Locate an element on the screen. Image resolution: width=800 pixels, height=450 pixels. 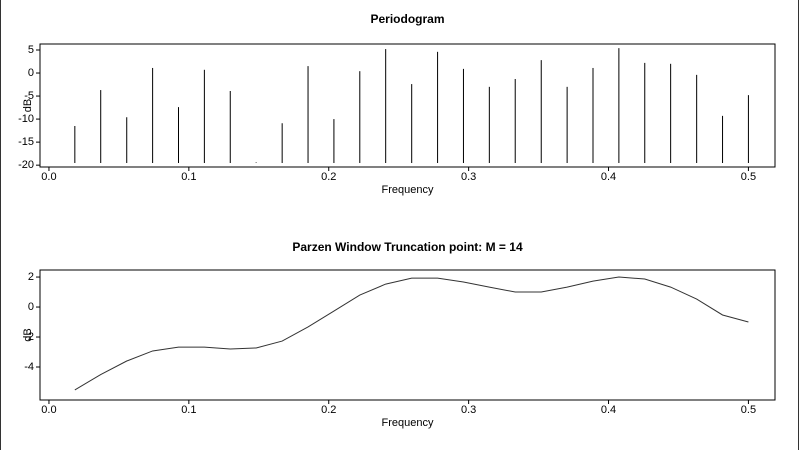
y-tick-label: 2 is located at coordinates (31, 277).